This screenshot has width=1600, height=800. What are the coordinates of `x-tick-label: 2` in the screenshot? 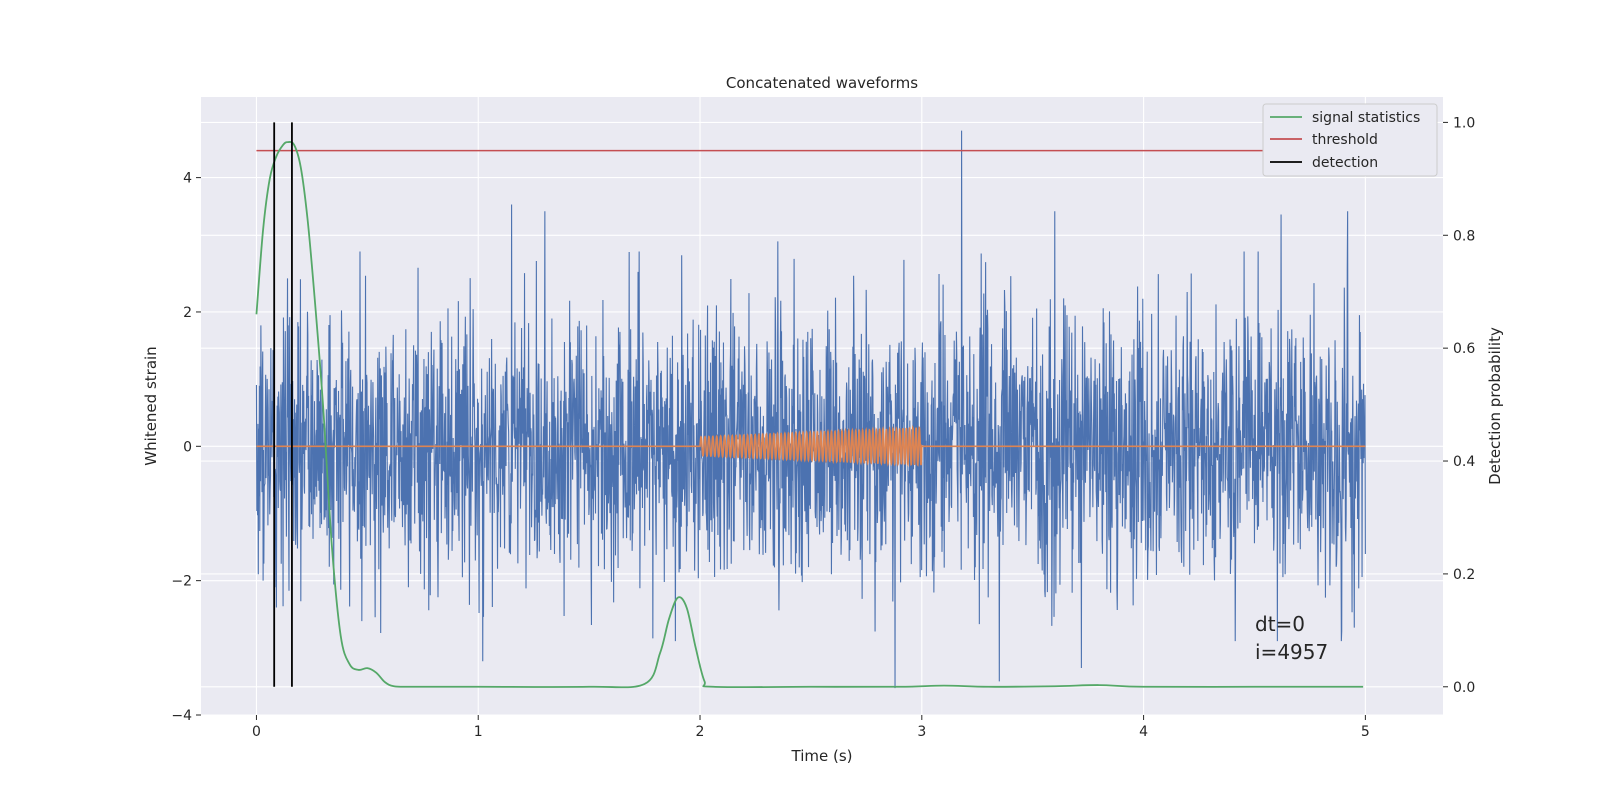 It's located at (700, 732).